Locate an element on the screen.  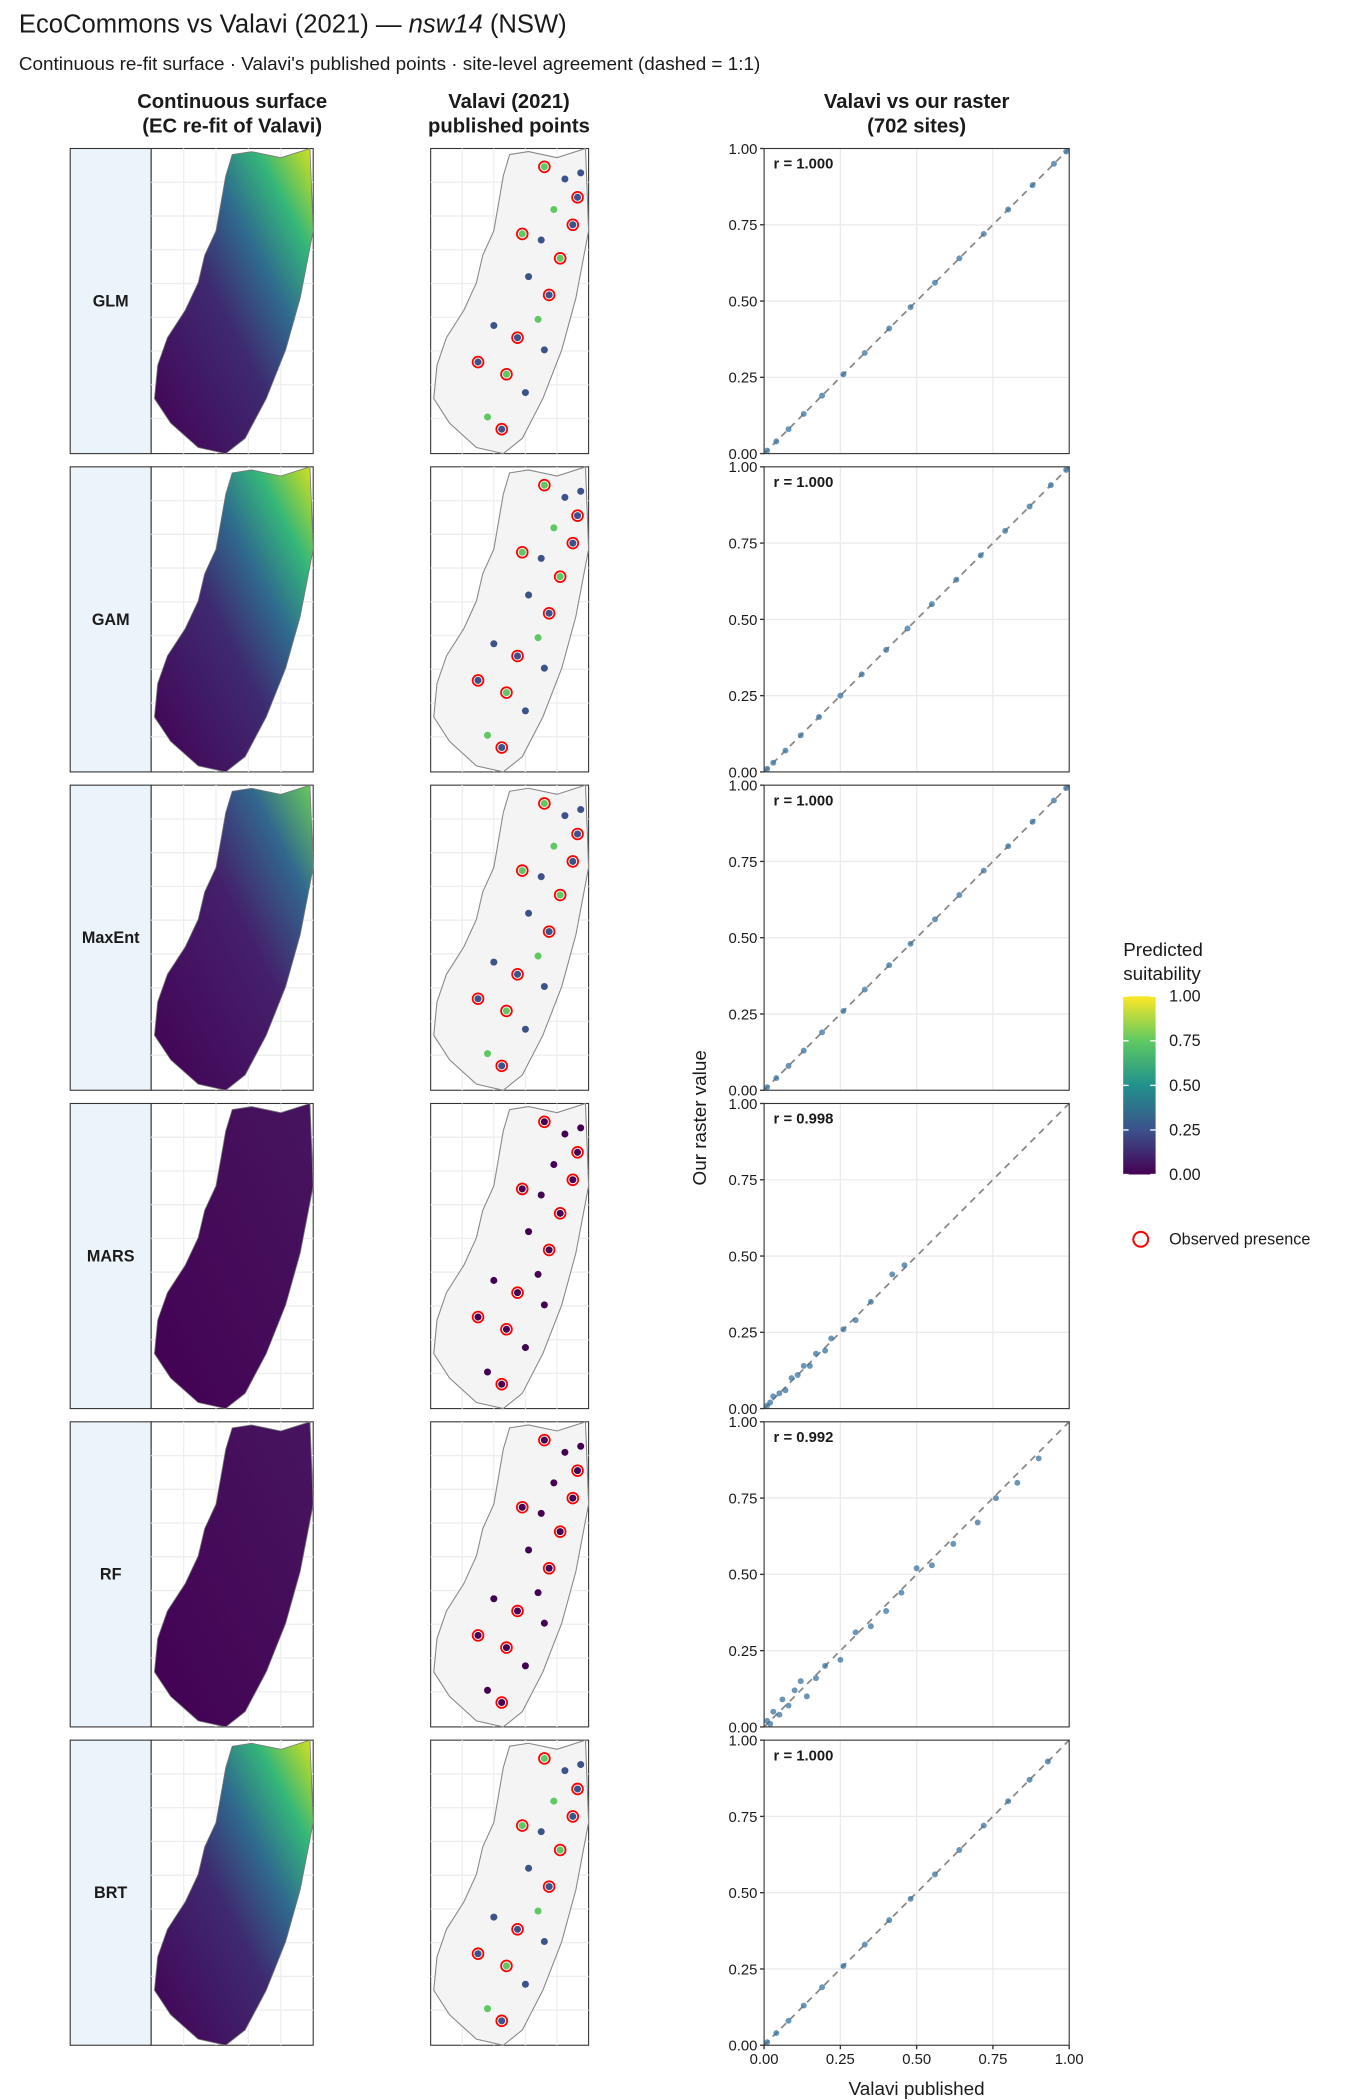
strip-label: GLM is located at coordinates (111, 301).